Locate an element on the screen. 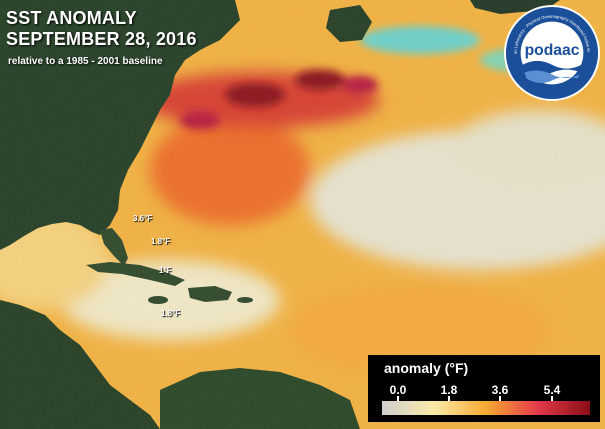  isotherm-label-1: 1°F is located at coordinates (165, 270).